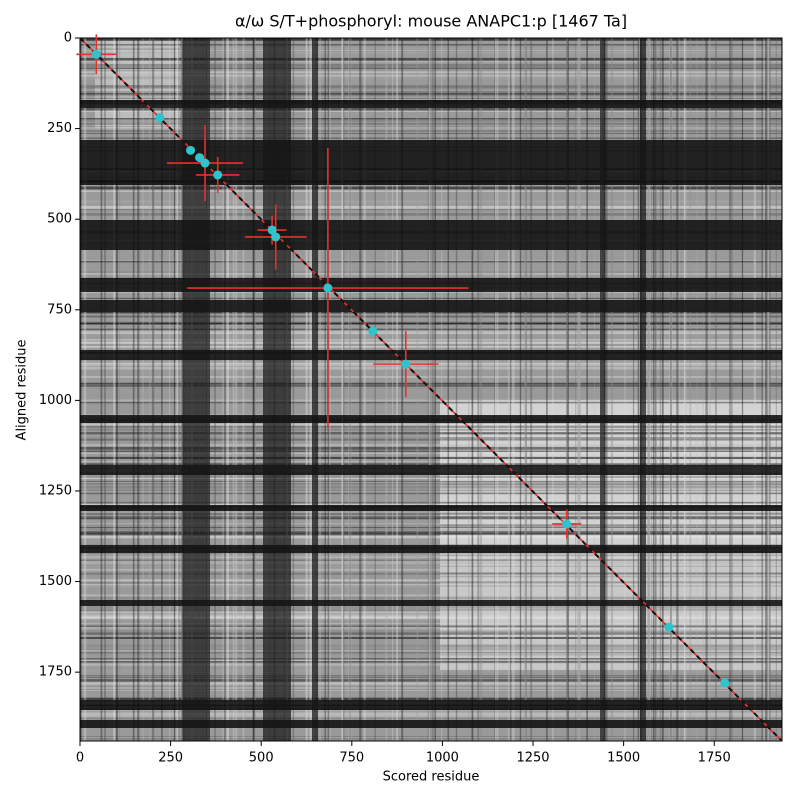  What do you see at coordinates (59, 219) in the screenshot?
I see `y-tick-label: 500` at bounding box center [59, 219].